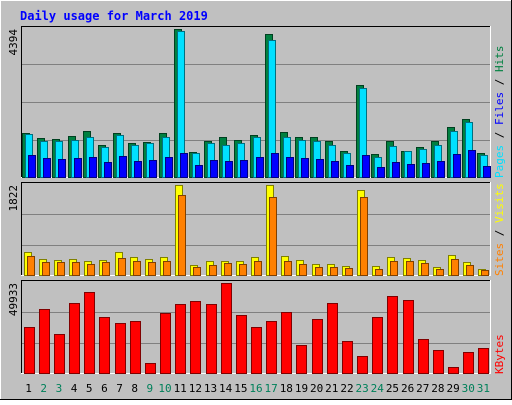 This screenshot has height=405, width=512. Describe the element at coordinates (195, 388) in the screenshot. I see `x-tick-label-day-12: 12` at that location.